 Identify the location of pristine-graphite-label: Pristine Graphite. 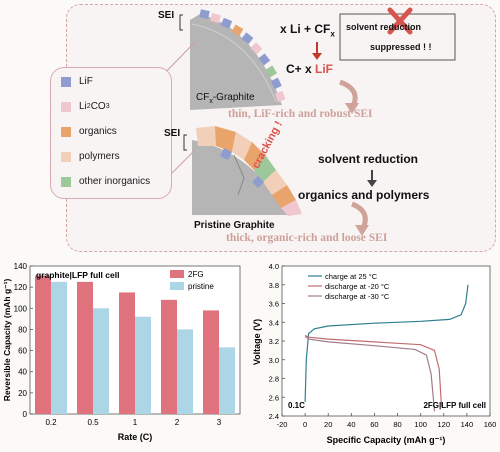
(234, 225).